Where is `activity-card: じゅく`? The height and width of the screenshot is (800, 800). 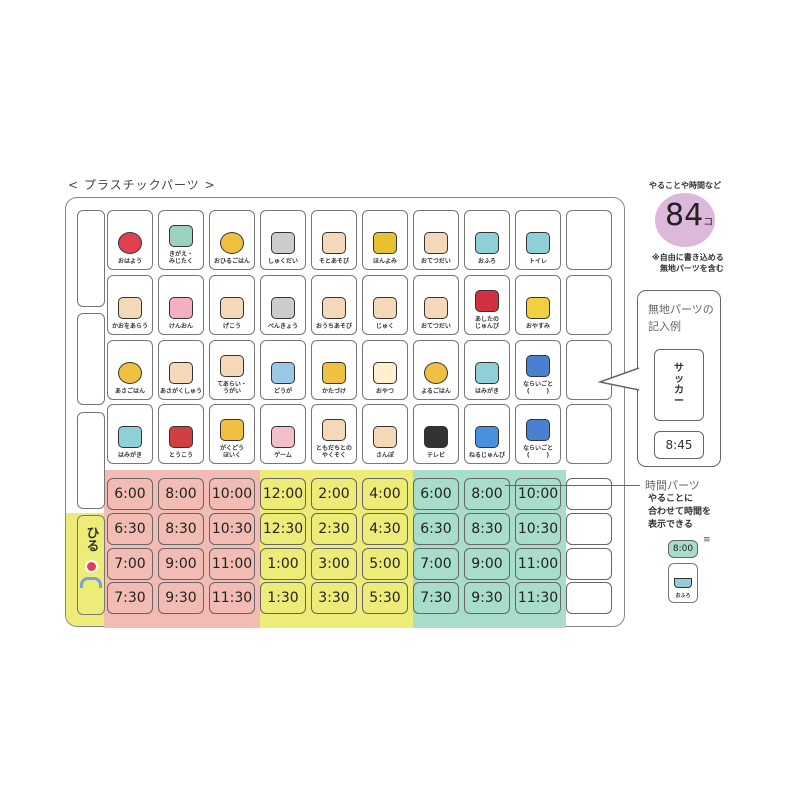 activity-card: じゅく is located at coordinates (385, 305).